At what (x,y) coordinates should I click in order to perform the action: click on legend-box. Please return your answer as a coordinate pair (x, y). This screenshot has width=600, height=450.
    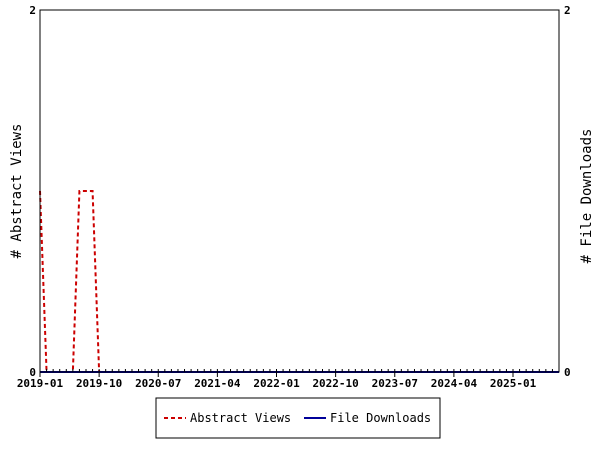
    Looking at the image, I should click on (298, 418).